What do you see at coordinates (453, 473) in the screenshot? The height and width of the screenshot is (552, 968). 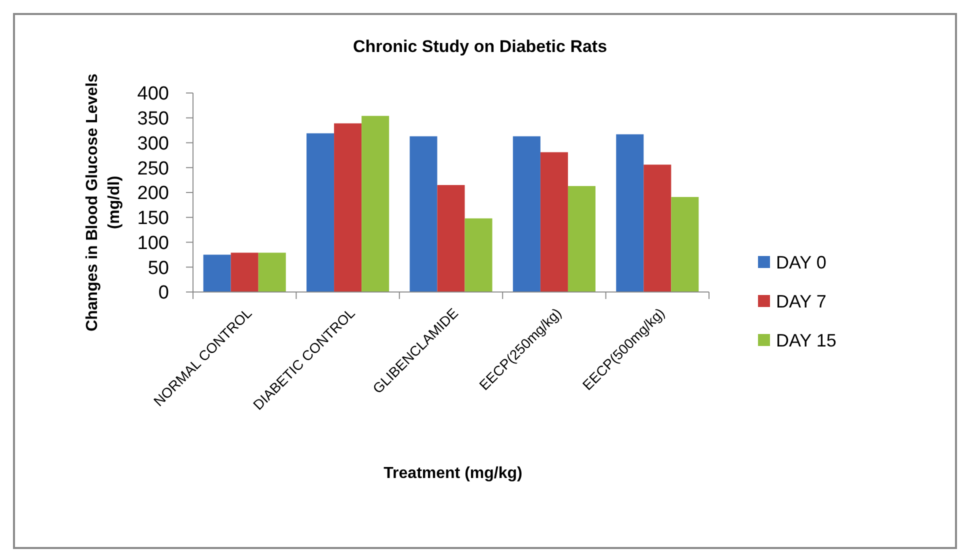 I see `x-axis-title: Treatment (mg/kg)` at bounding box center [453, 473].